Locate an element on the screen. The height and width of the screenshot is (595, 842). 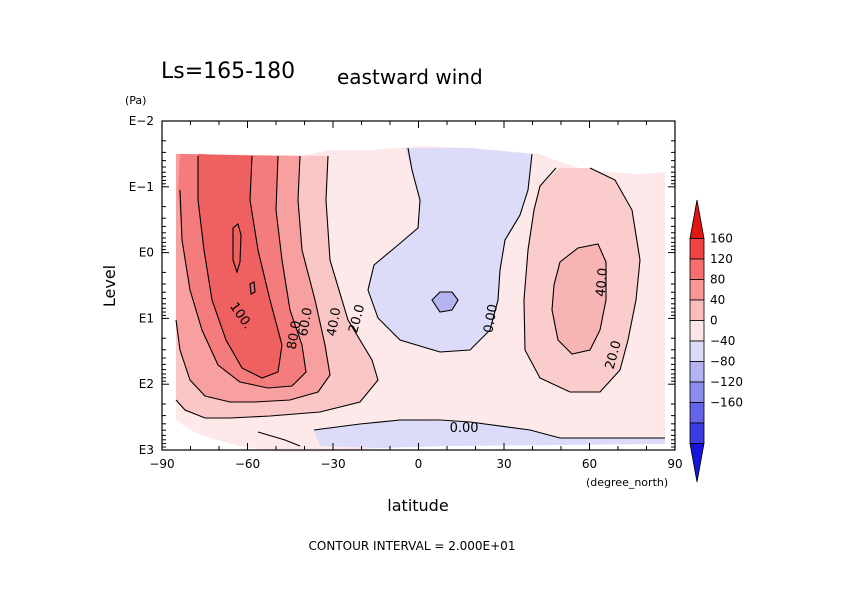
contour-label: 80.0 is located at coordinates (295, 335).